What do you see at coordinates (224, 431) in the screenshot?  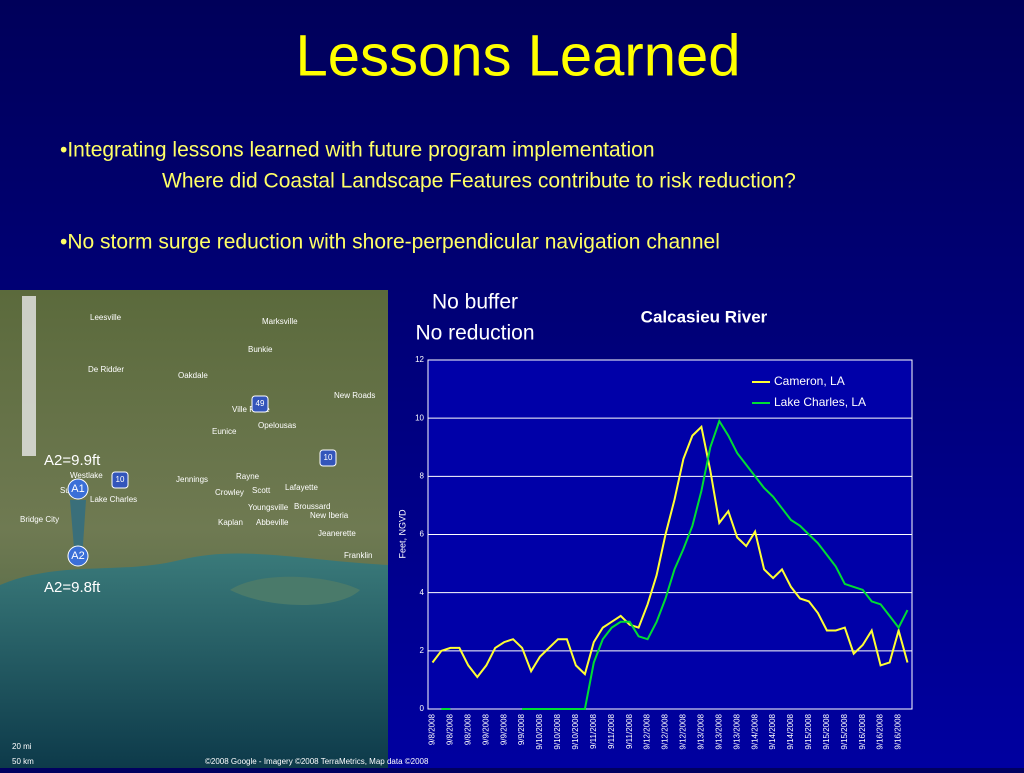 I see `map-label: Eunice` at bounding box center [224, 431].